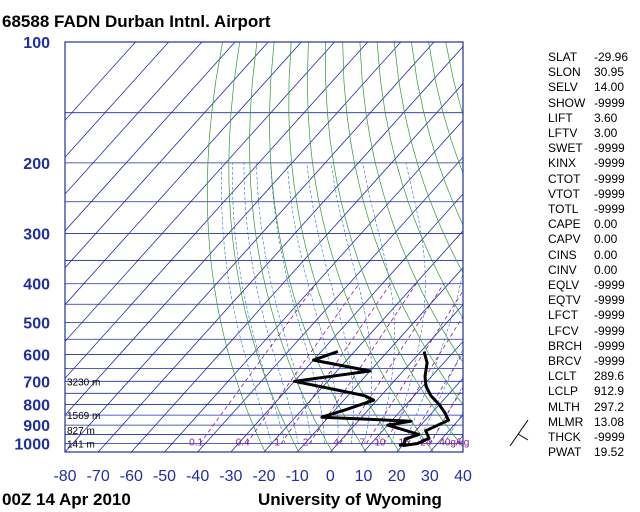 Image resolution: width=640 pixels, height=512 pixels. Describe the element at coordinates (563, 391) in the screenshot. I see `index-key: LCLP` at that location.